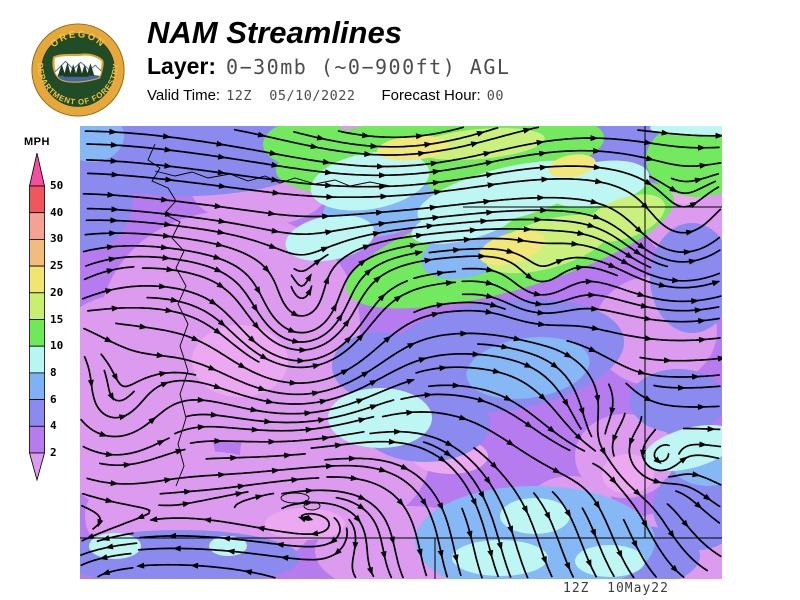  What do you see at coordinates (53, 372) in the screenshot?
I see `legend-tick: 8` at bounding box center [53, 372].